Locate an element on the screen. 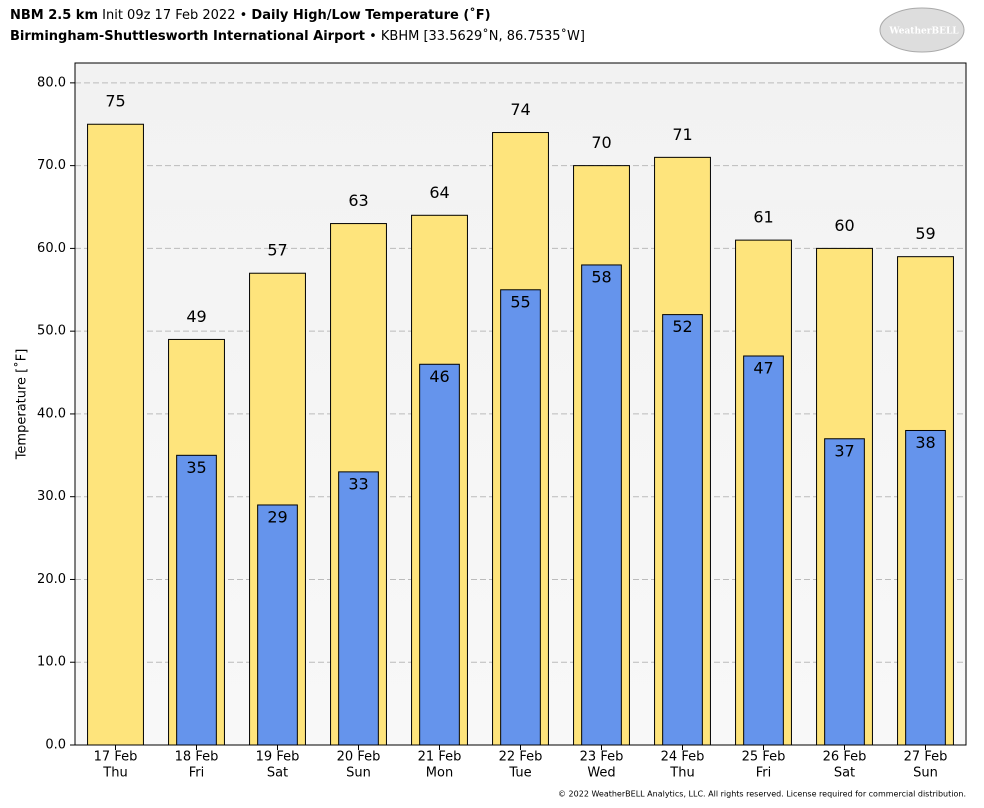  value-label: 58 is located at coordinates (601, 276).